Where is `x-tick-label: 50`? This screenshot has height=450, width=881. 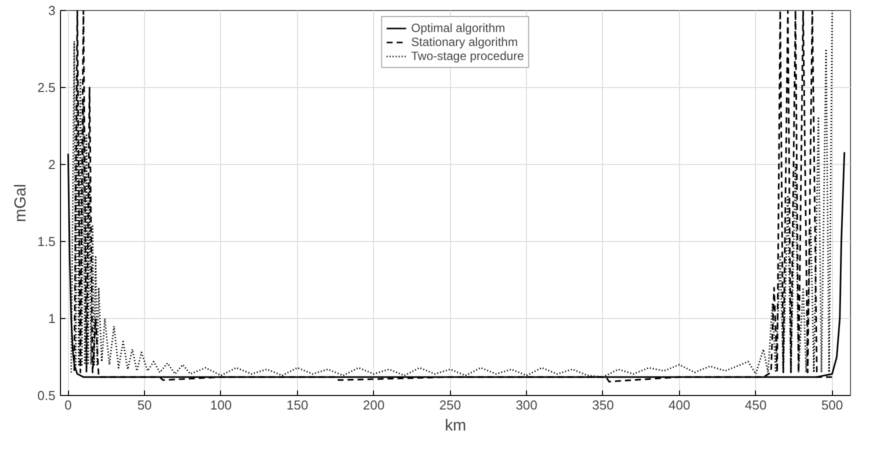 x-tick-label: 50 is located at coordinates (144, 405).